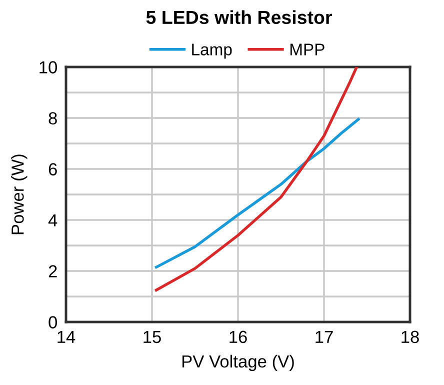 The height and width of the screenshot is (385, 444). What do you see at coordinates (410, 337) in the screenshot?
I see `x-tick-label: 18` at bounding box center [410, 337].